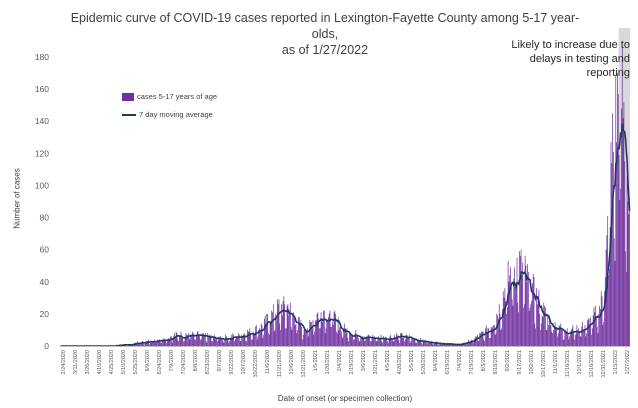  Describe the element at coordinates (316, 360) in the screenshot. I see `x-tick-label: 1/5/2021` at that location.